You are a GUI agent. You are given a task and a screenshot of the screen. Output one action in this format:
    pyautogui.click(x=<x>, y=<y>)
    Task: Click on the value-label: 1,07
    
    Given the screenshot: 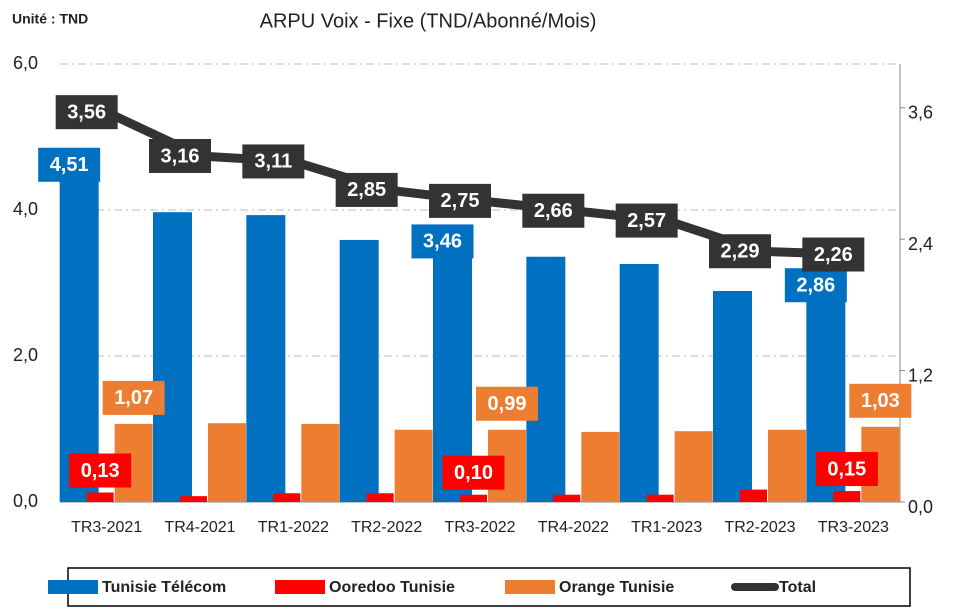 What is the action you would take?
    pyautogui.click(x=133, y=398)
    